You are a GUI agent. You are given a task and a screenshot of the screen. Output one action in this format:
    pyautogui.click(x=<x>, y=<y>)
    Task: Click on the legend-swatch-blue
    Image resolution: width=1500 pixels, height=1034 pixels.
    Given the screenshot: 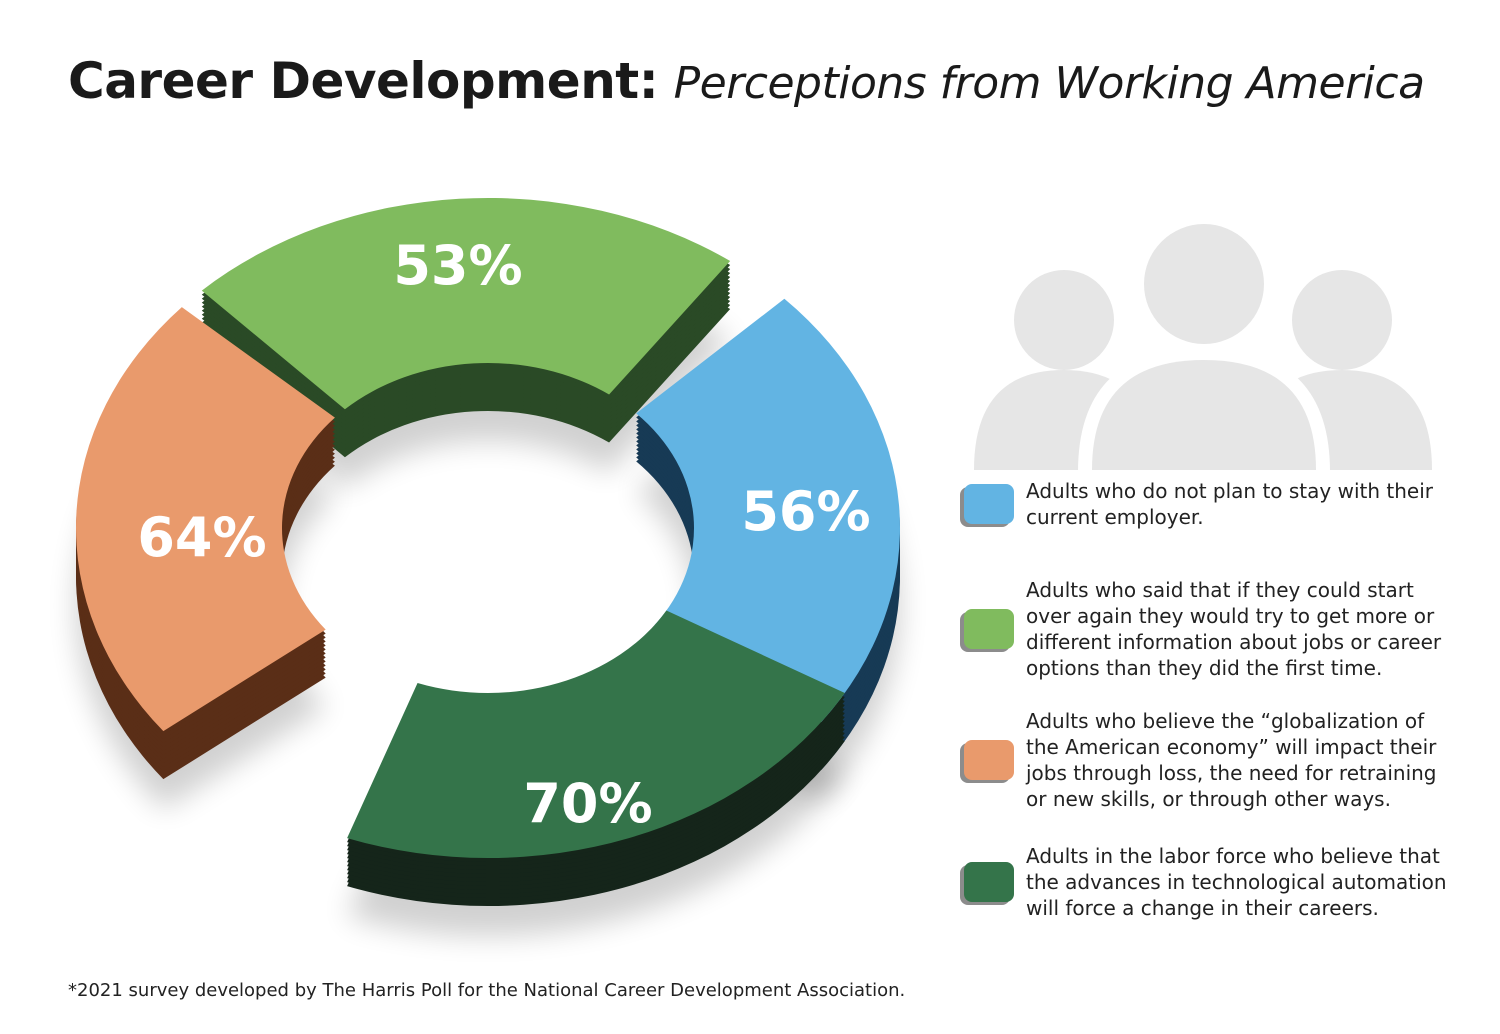 What is the action you would take?
    pyautogui.click(x=989, y=504)
    